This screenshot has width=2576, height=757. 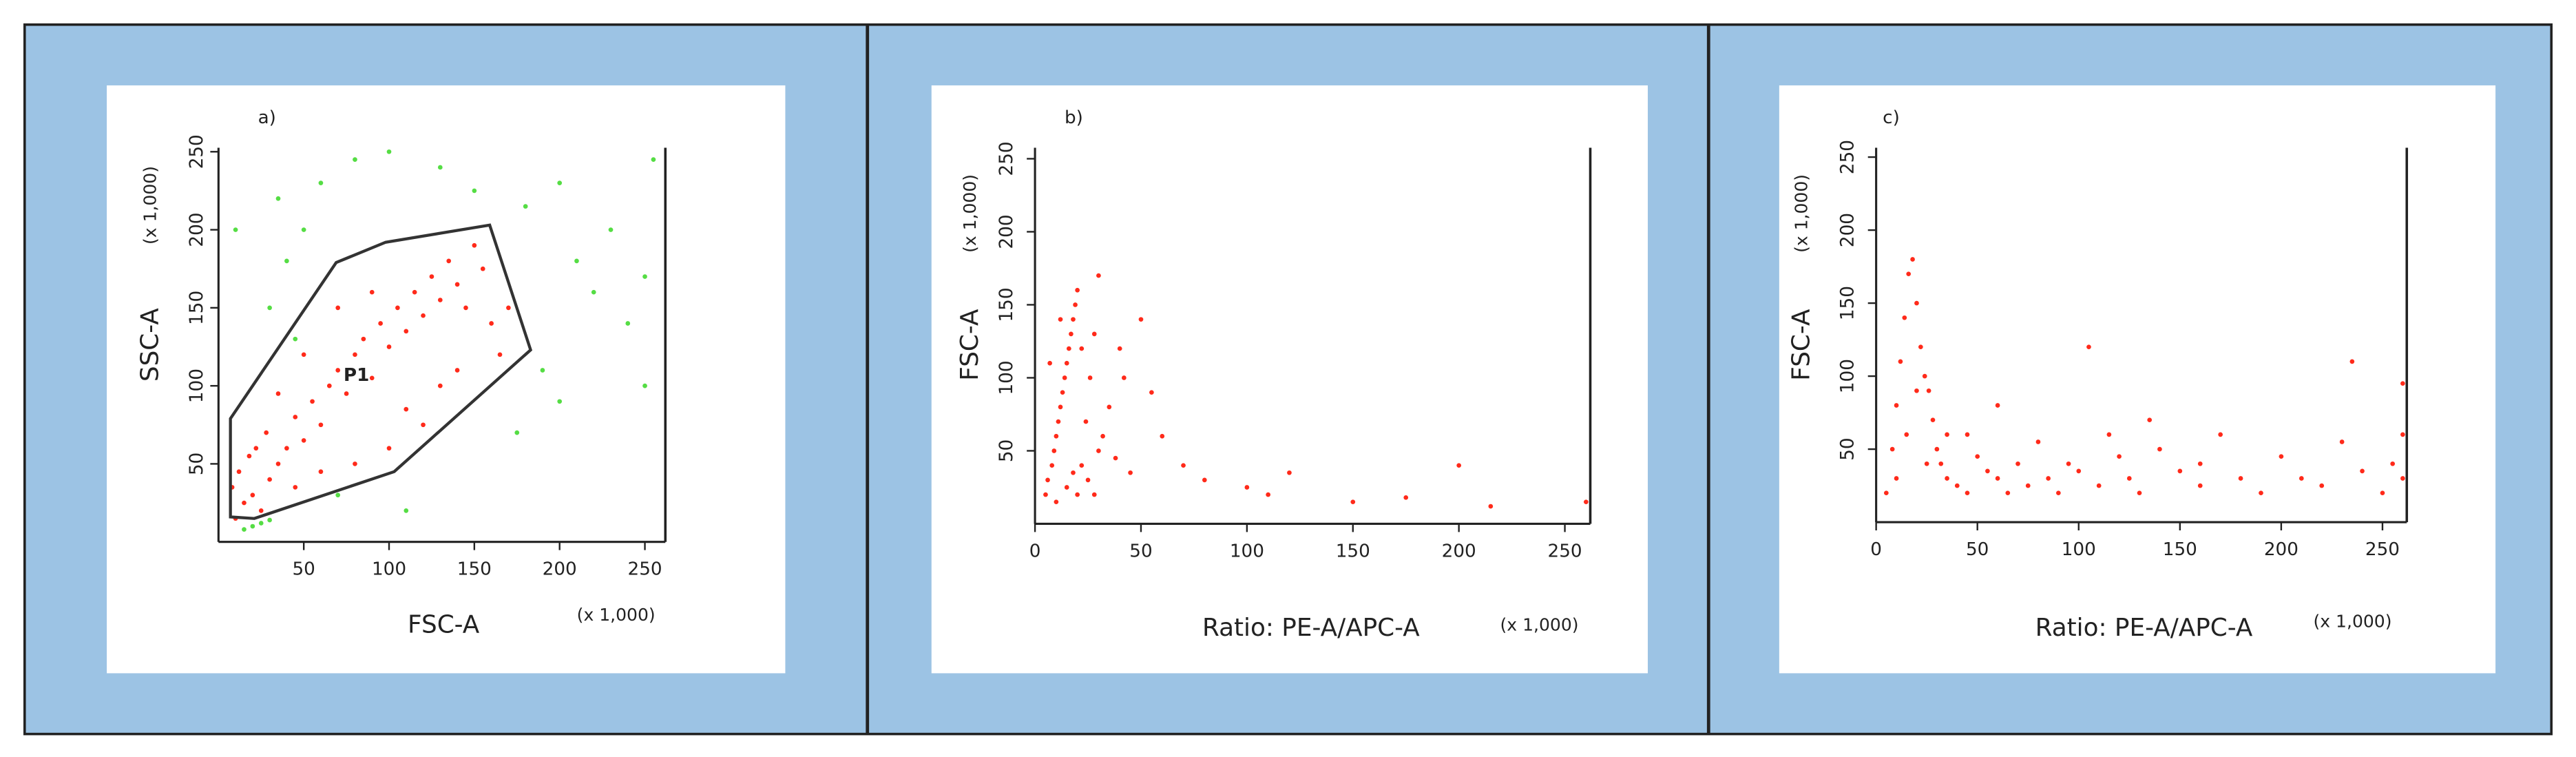 I want to click on y-tick-label: 150, so click(x=1006, y=304).